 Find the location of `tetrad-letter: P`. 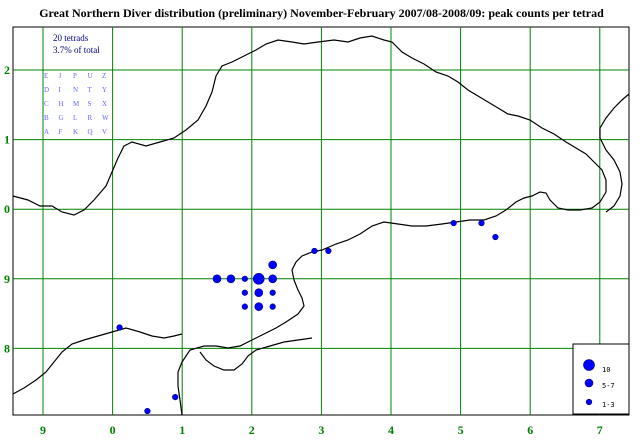

tetrad-letter: P is located at coordinates (75, 76).